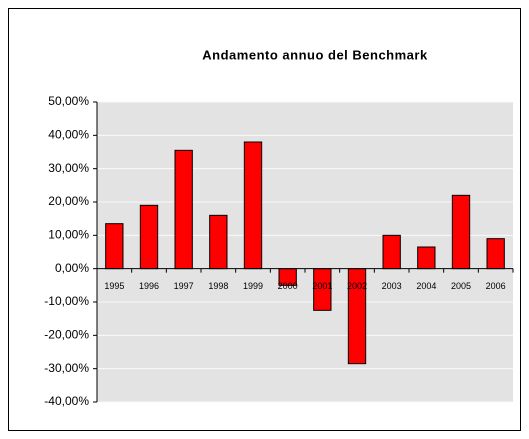  Describe the element at coordinates (357, 286) in the screenshot. I see `x-tick-label: 2002` at that location.